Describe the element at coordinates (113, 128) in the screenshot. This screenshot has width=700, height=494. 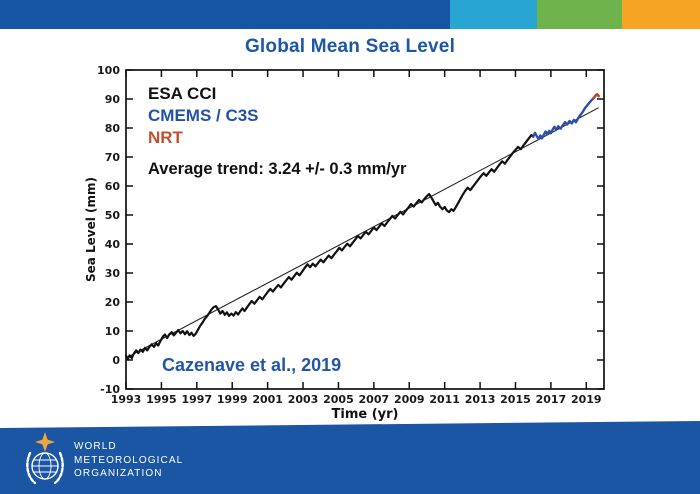
I see `y-tick-label: 80` at that location.